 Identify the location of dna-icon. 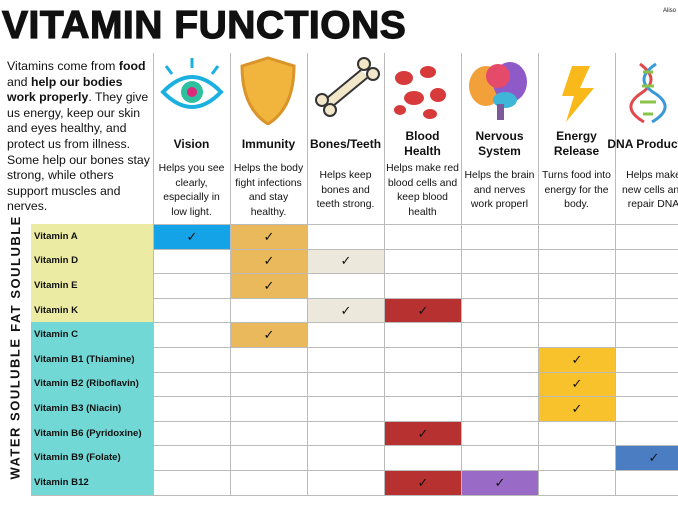
(648, 93).